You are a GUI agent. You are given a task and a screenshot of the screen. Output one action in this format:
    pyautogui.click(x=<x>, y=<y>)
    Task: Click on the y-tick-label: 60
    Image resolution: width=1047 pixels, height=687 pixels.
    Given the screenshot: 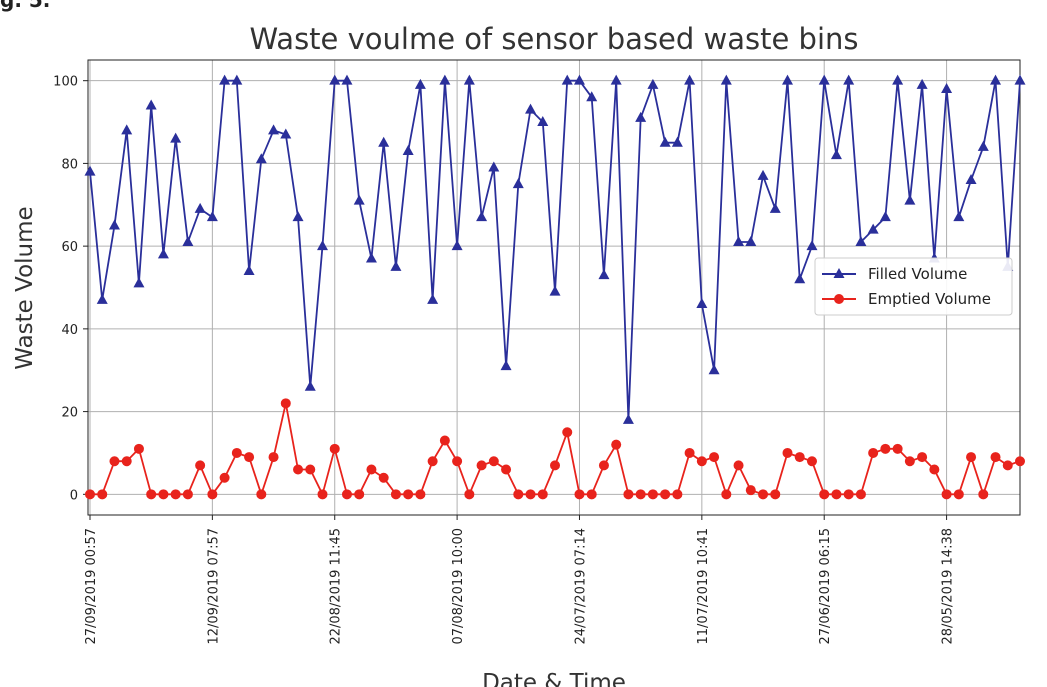 What is the action you would take?
    pyautogui.click(x=69, y=247)
    